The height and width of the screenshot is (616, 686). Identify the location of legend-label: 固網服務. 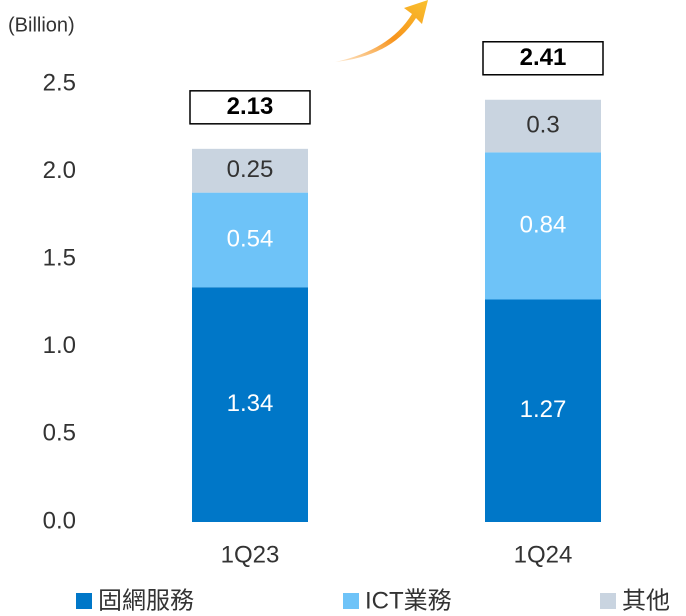
(146, 600).